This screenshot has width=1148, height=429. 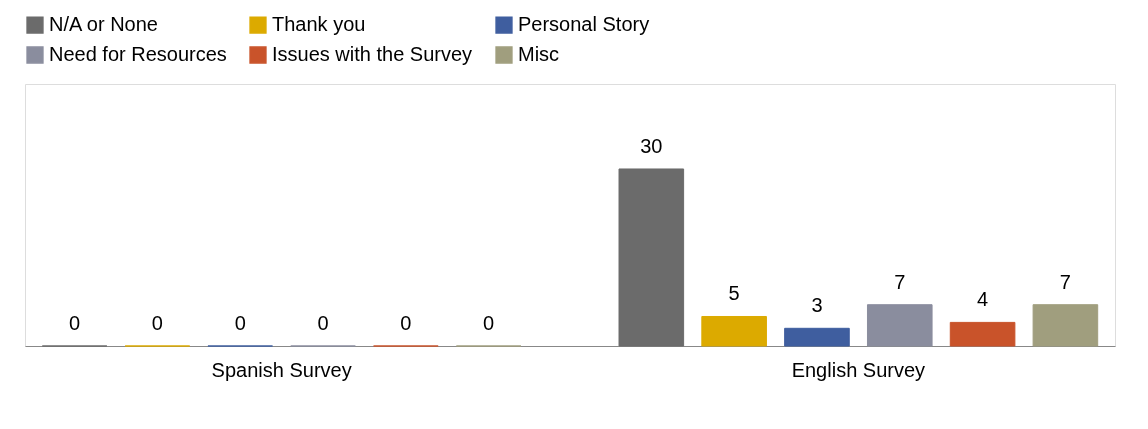 What do you see at coordinates (539, 54) in the screenshot?
I see `legend-label: Misc` at bounding box center [539, 54].